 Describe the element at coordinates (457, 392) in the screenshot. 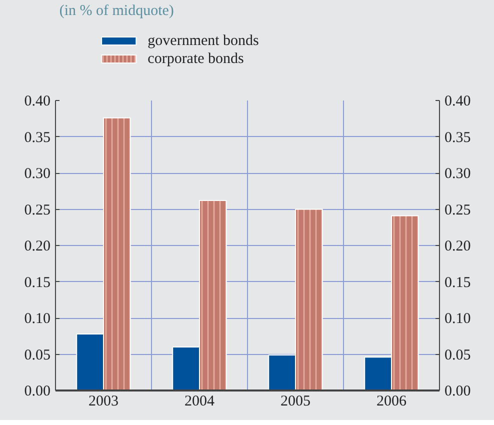

I see `y2-tick-label: 0.00` at that location.